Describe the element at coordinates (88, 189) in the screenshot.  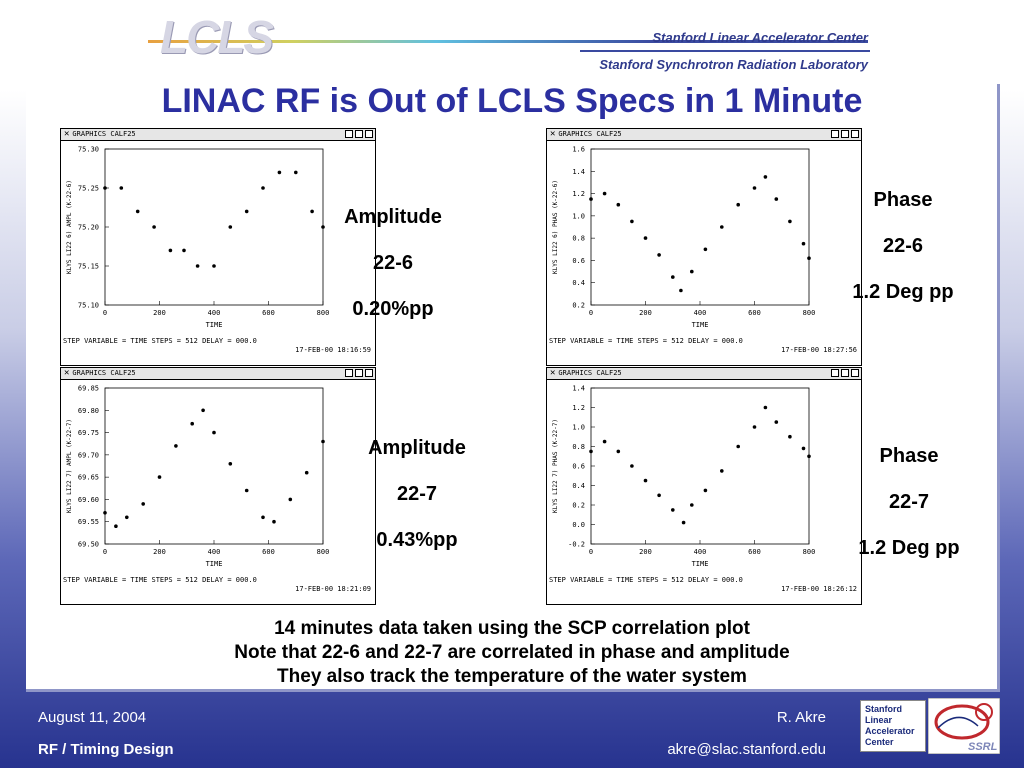
I see `y-tick-label: 75.25` at that location.